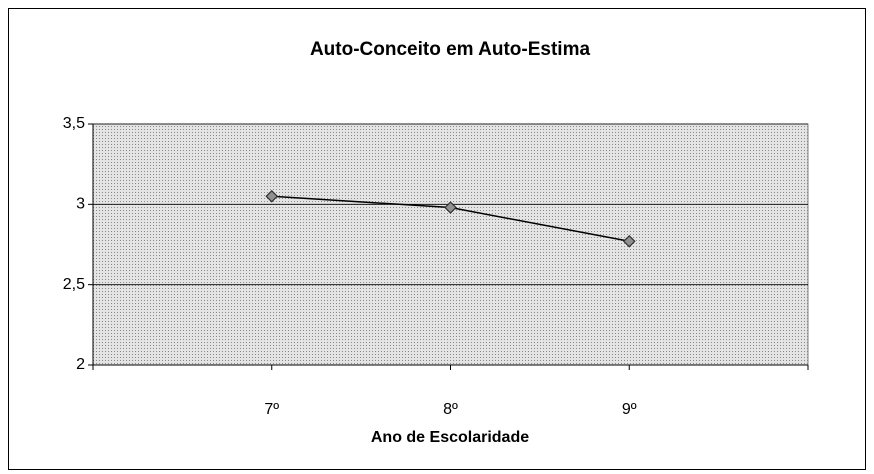 This screenshot has width=874, height=474. What do you see at coordinates (450, 409) in the screenshot?
I see `x-tick-label: 8º` at bounding box center [450, 409].